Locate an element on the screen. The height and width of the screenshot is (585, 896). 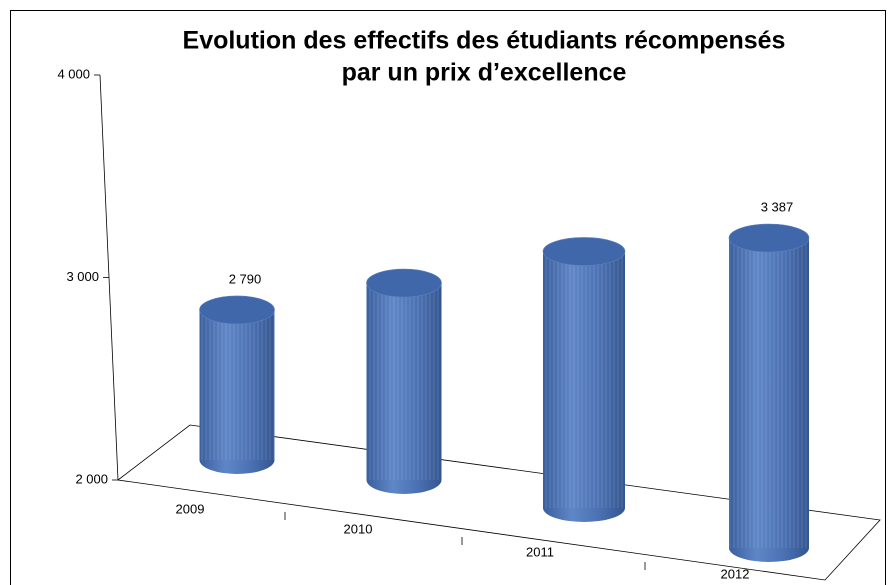
y-tick-label: 2 000 is located at coordinates (91, 478).